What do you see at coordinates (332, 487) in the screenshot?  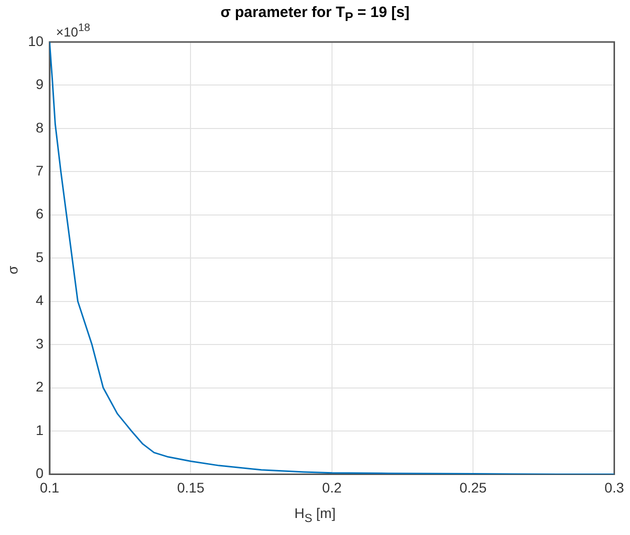 I see `x-tick-label: 0.2` at bounding box center [332, 487].